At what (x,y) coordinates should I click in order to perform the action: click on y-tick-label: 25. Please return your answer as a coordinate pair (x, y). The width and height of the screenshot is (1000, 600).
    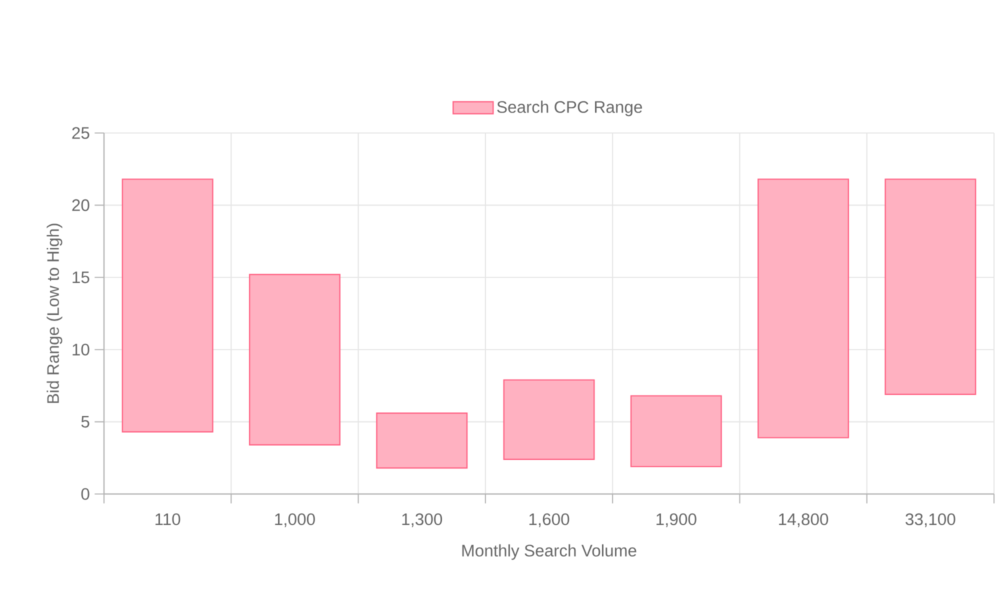
    Looking at the image, I should click on (81, 133).